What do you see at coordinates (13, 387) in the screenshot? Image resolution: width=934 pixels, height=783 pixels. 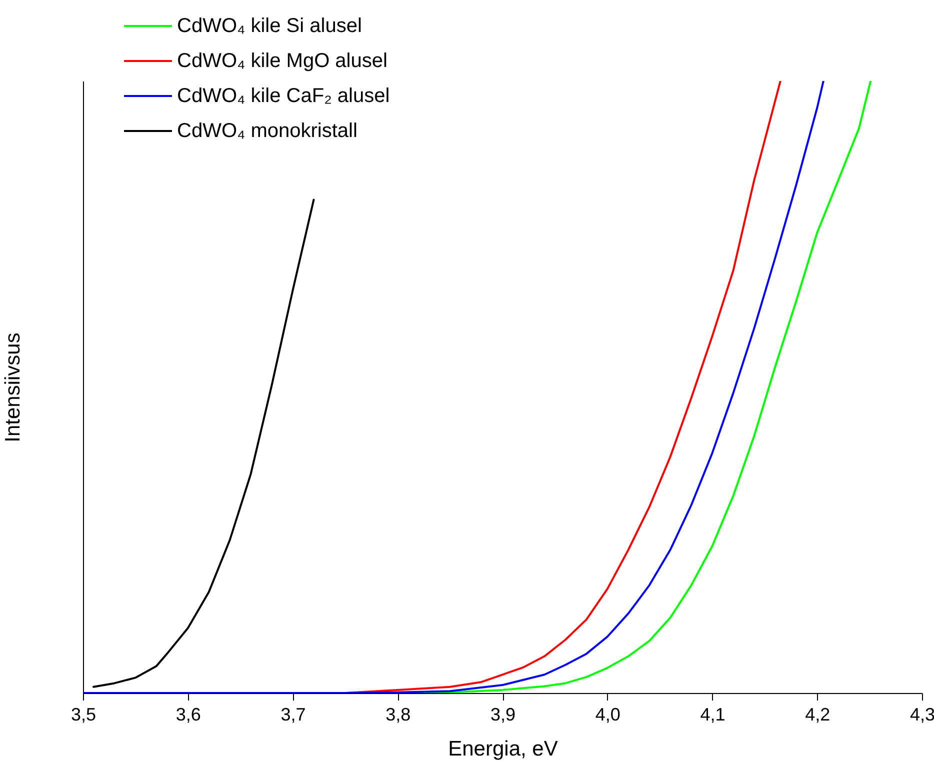 I see `y-axis-title: Intensiivsus` at bounding box center [13, 387].